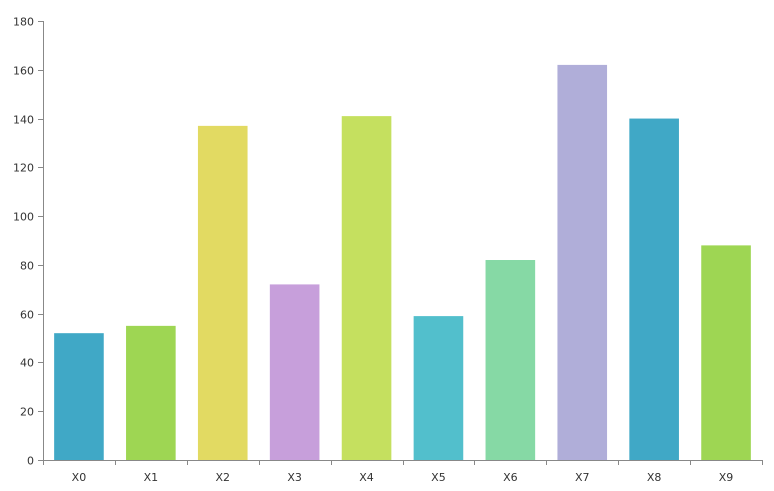 Image resolution: width=774 pixels, height=491 pixels. I want to click on bar-x2, so click(222, 293).